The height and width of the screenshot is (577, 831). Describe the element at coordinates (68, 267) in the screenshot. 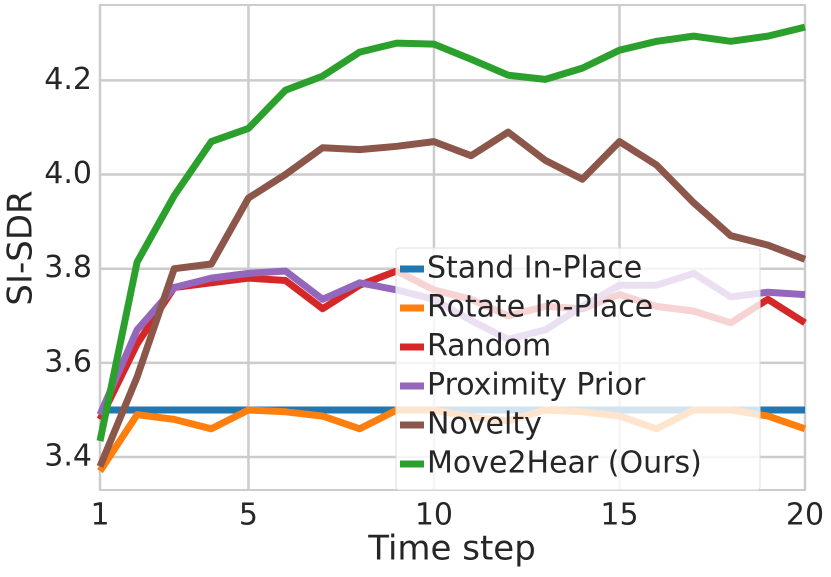

I see `y-tick-label: 3.8` at that location.